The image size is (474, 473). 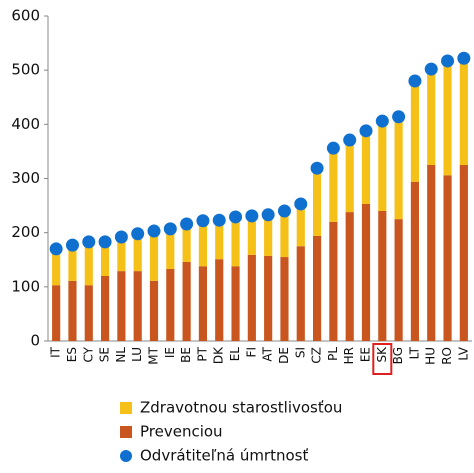 What do you see at coordinates (25, 16) in the screenshot?
I see `y-tick-label: 600` at bounding box center [25, 16].